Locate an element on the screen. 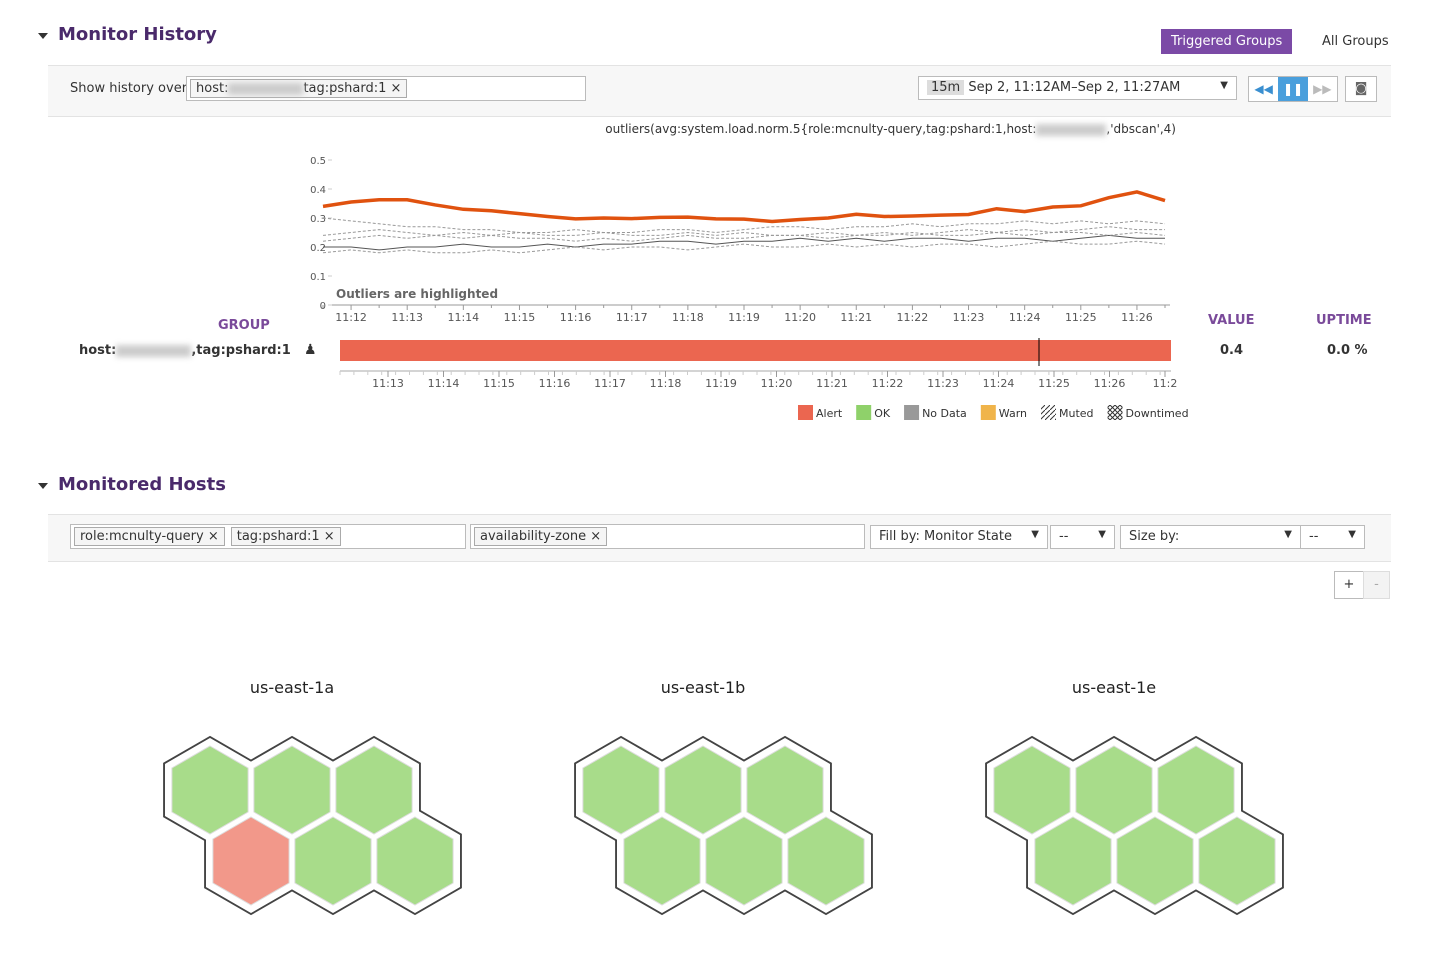  x-tick-label: 11:19 is located at coordinates (744, 317).